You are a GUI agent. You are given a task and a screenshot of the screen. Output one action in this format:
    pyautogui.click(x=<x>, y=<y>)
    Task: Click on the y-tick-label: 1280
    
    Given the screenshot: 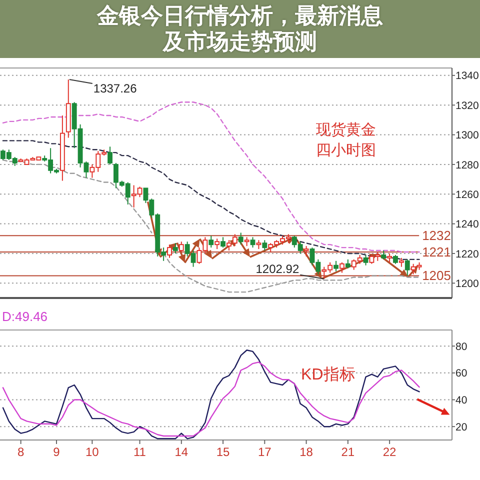 What is the action you would take?
    pyautogui.click(x=468, y=165)
    